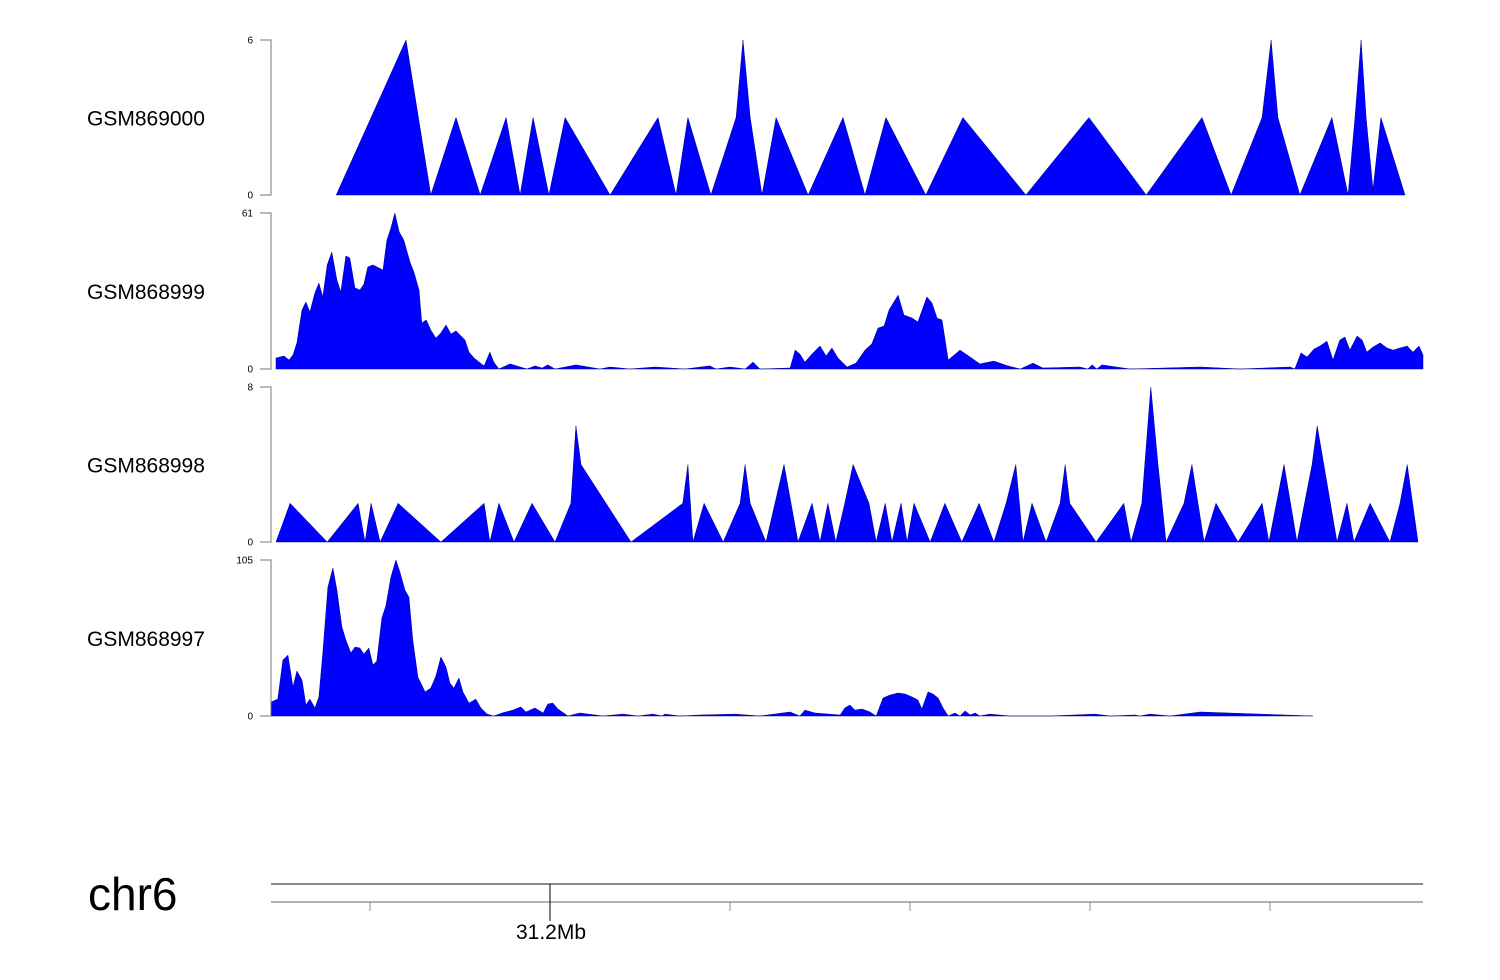  What do you see at coordinates (250, 388) in the screenshot?
I see `y-tick-label-max: 8` at bounding box center [250, 388].